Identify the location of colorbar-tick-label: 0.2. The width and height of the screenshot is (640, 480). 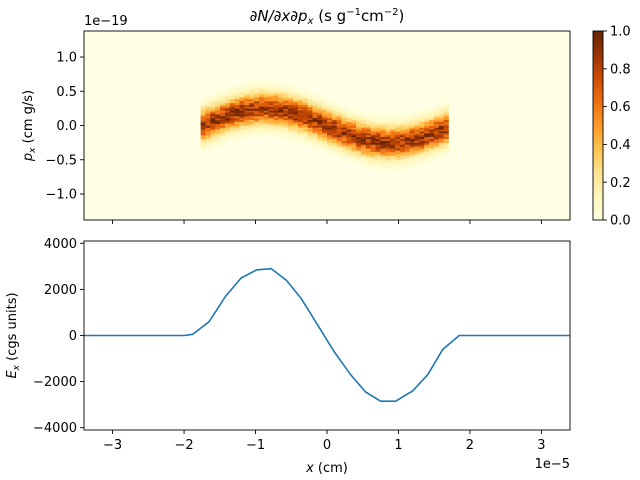
(620, 183).